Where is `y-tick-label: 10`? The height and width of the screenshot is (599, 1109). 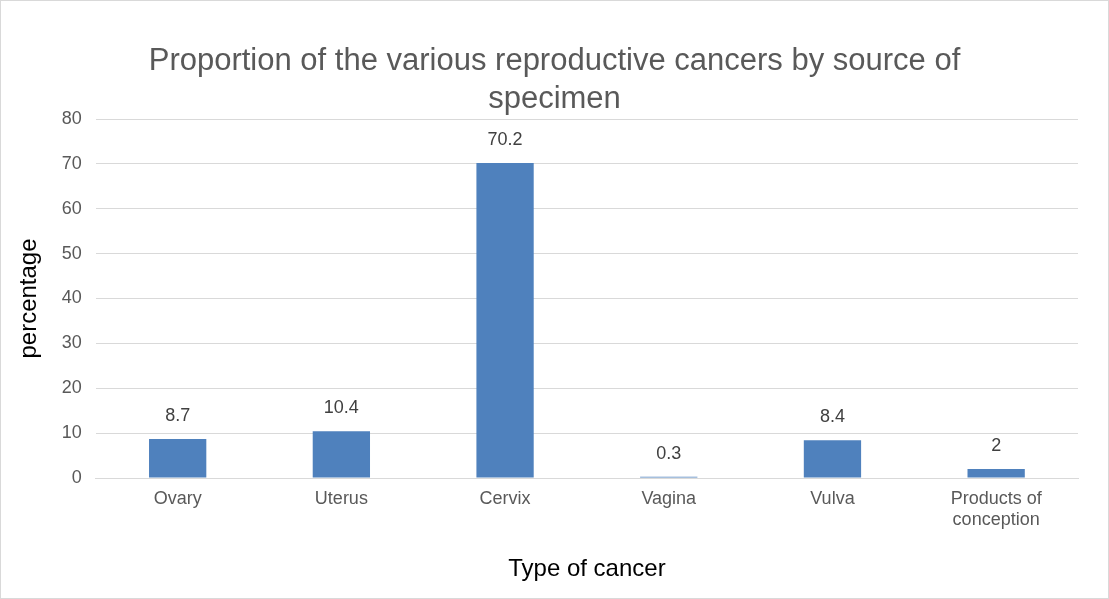 y-tick-label: 10 is located at coordinates (71, 432).